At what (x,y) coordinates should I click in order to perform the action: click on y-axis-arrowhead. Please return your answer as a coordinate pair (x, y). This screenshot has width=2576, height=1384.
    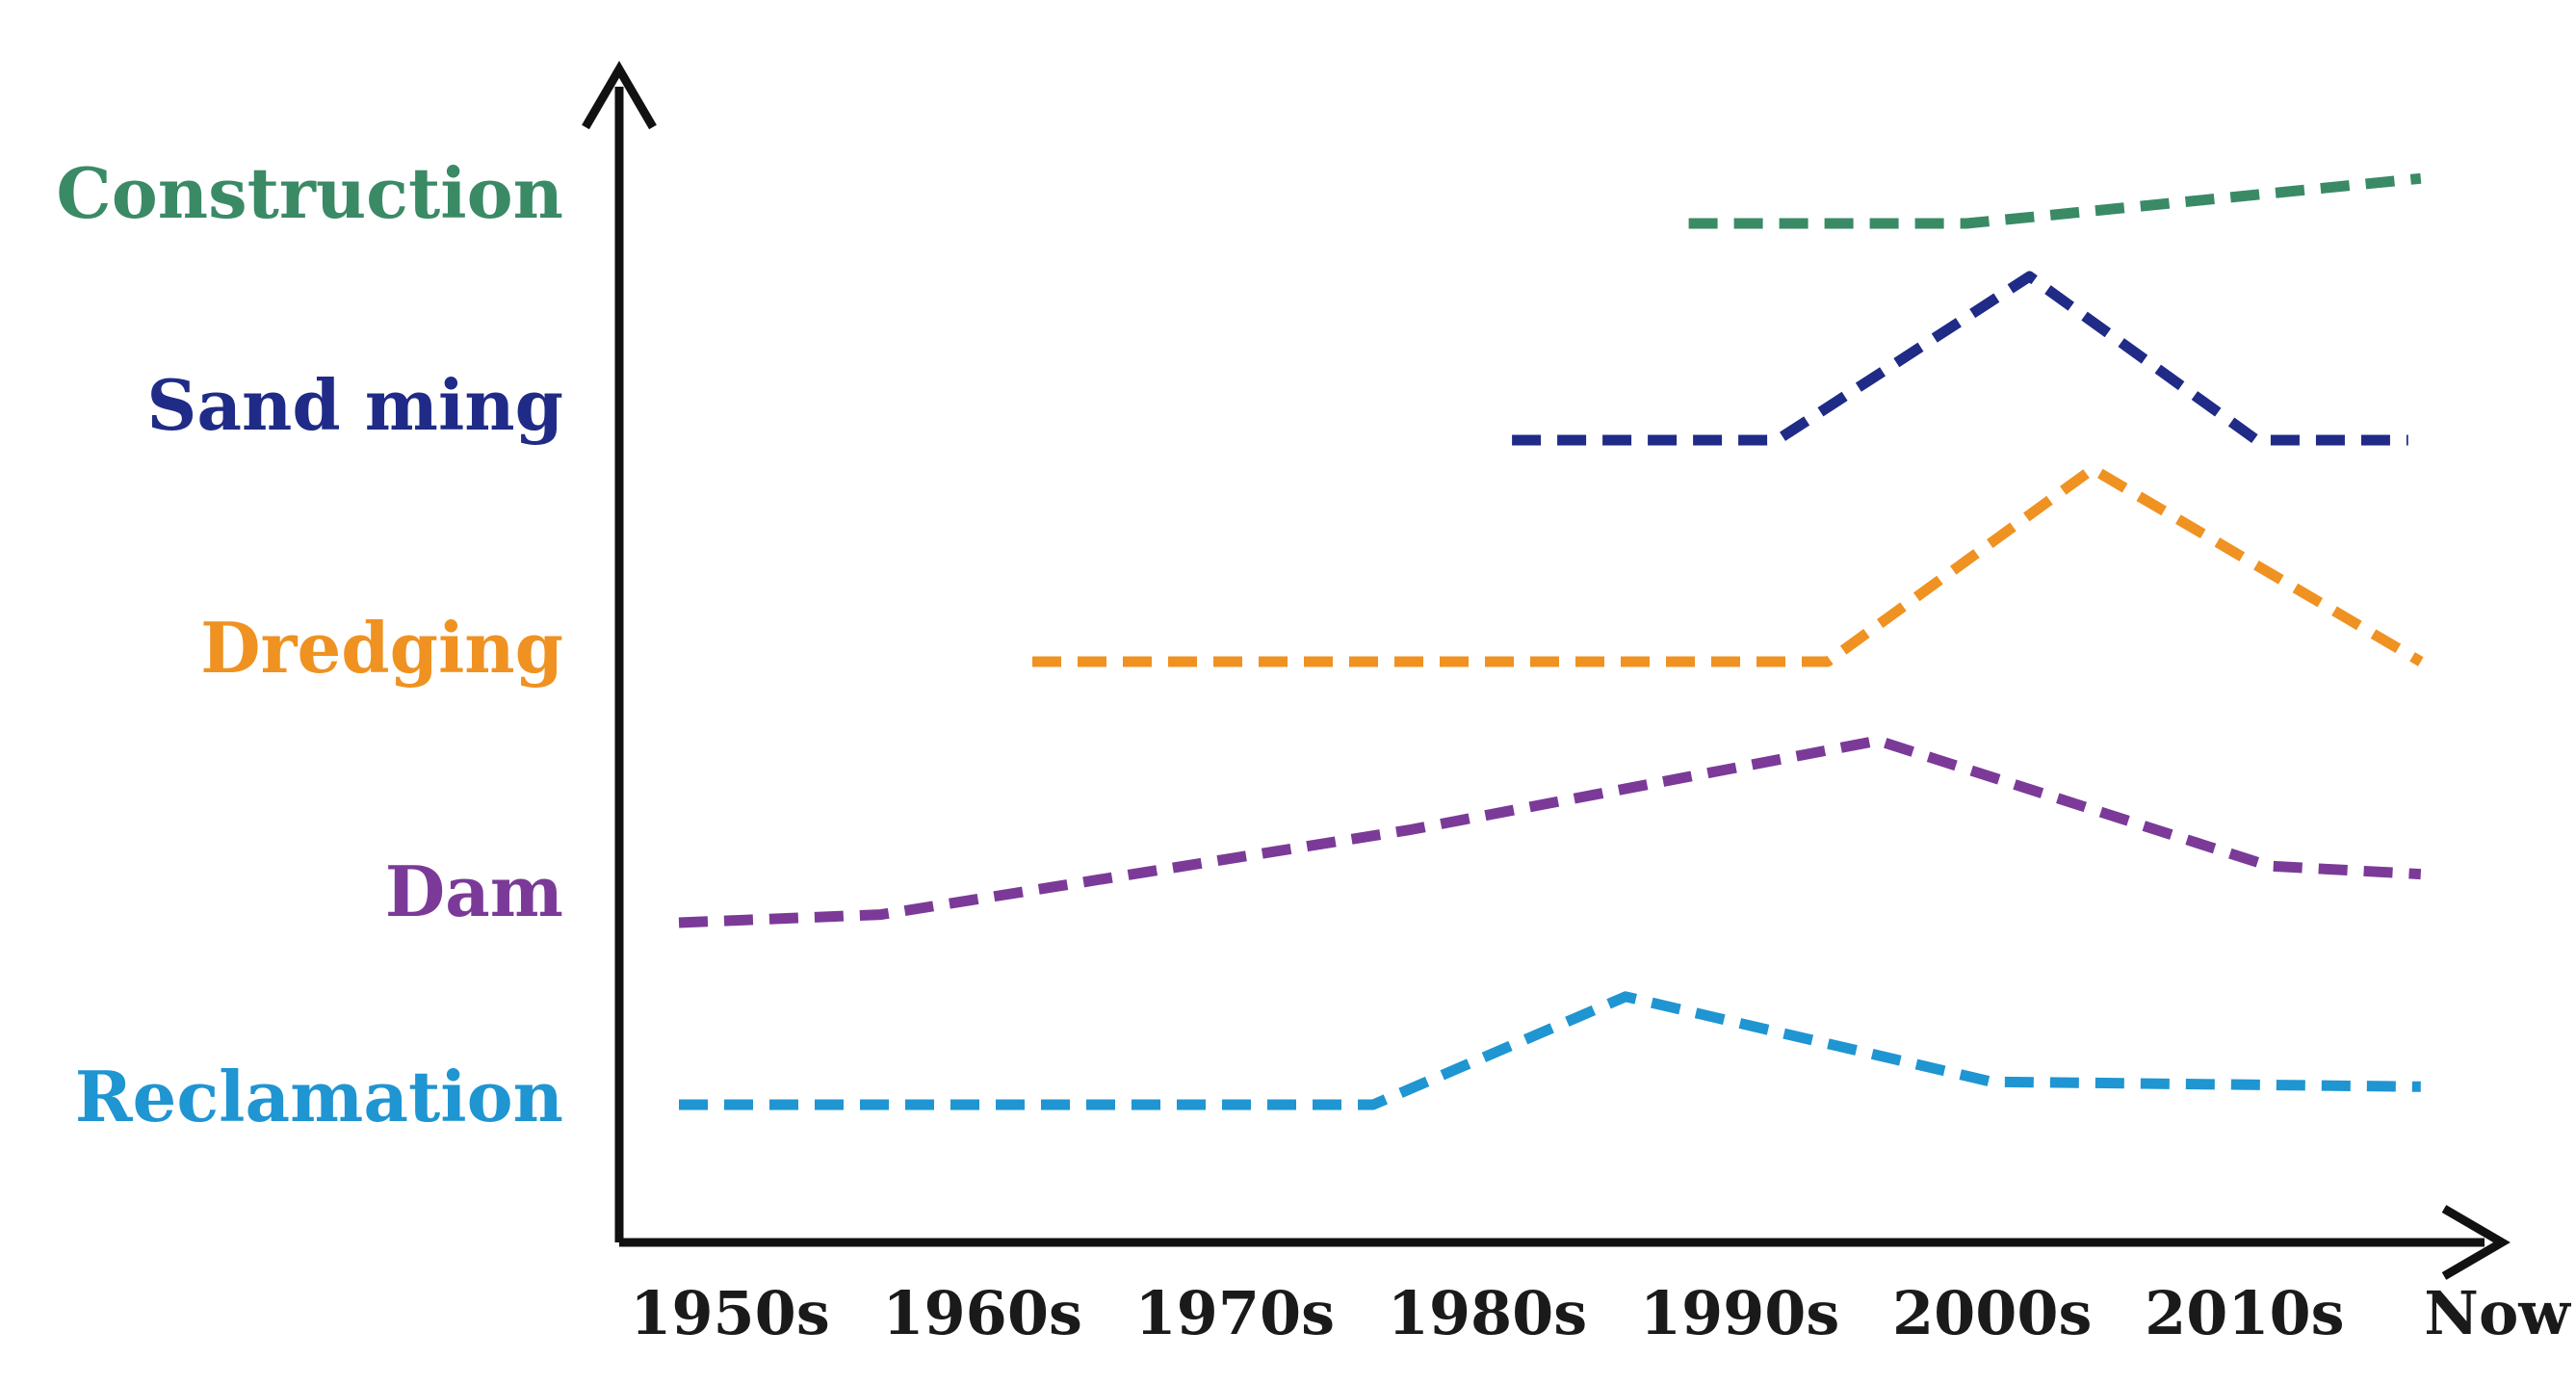
    Looking at the image, I should click on (619, 96).